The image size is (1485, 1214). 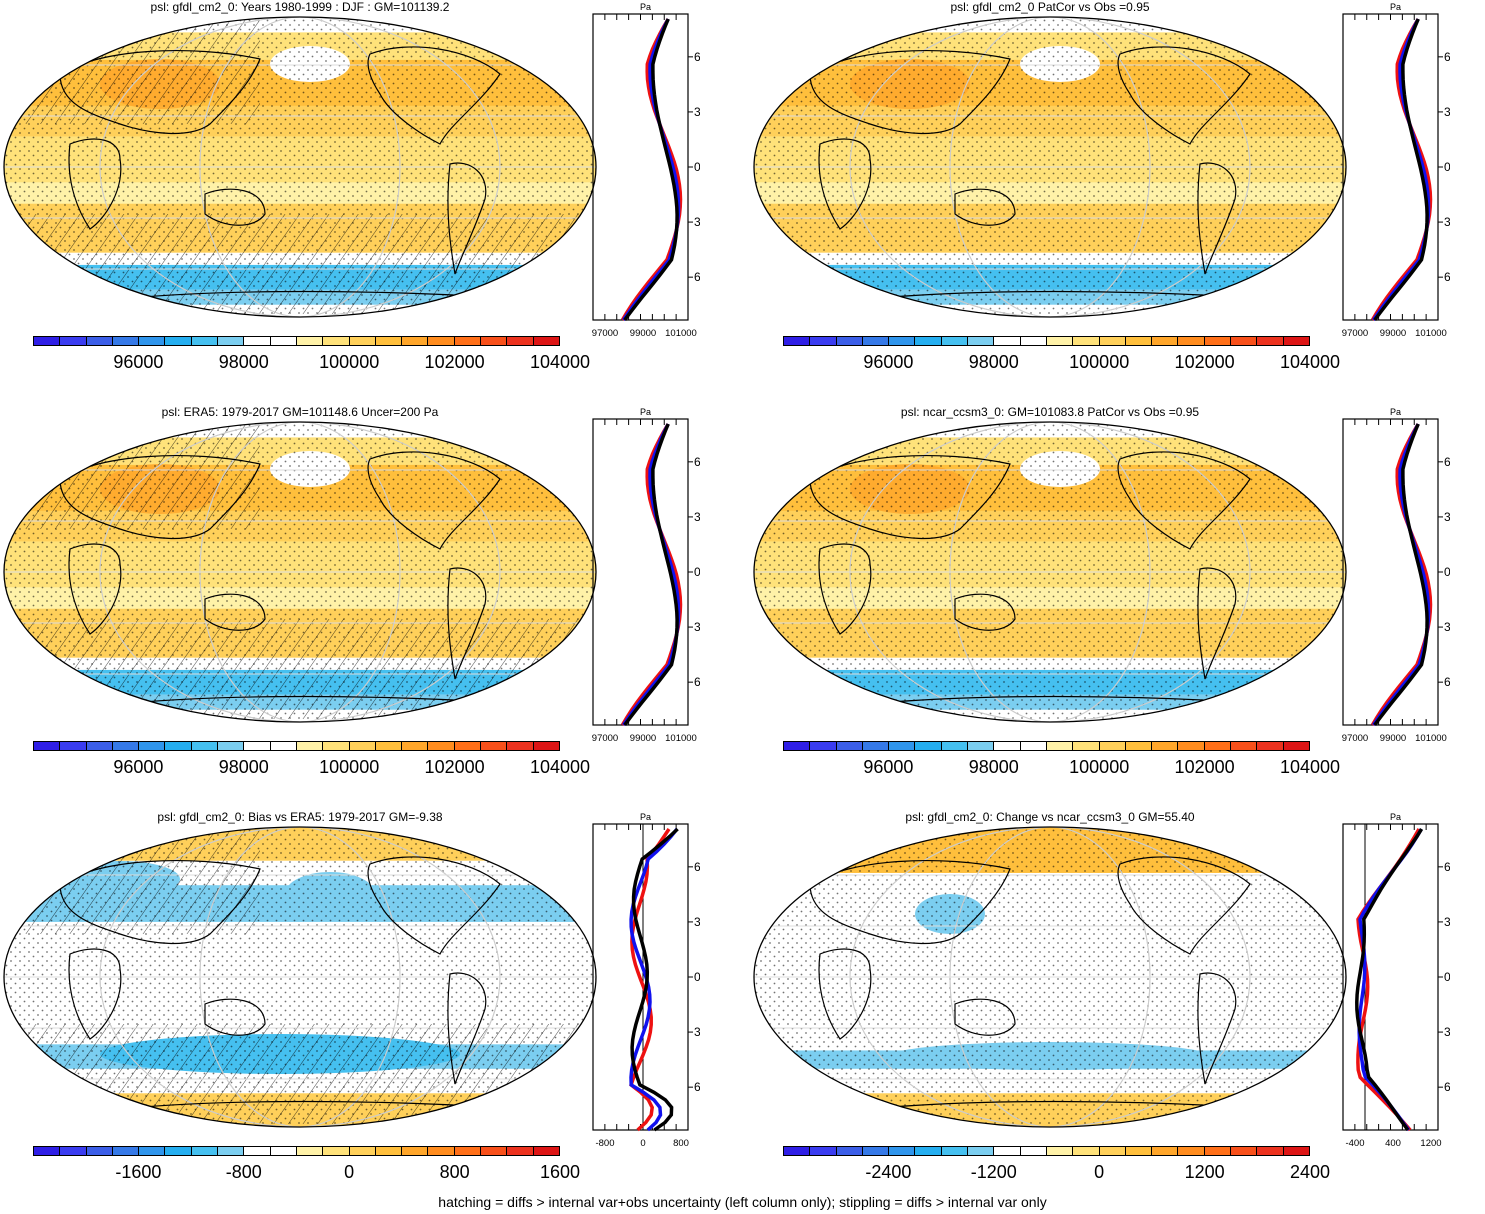 I want to click on colorbar-labels: -1600 -800 0 800 1600, so click(x=306, y=1173).